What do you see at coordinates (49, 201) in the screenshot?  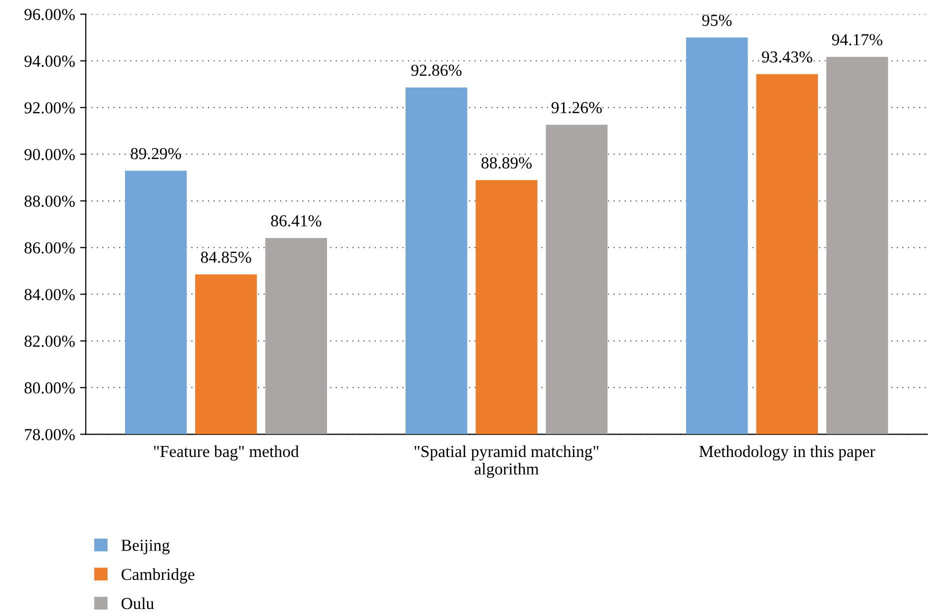 I see `y-tick-label: 88.00%` at bounding box center [49, 201].